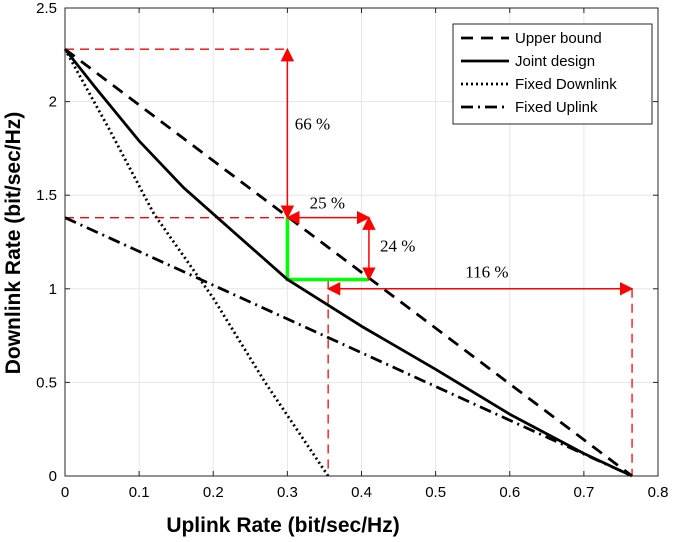 The width and height of the screenshot is (676, 542). I want to click on x-tick-label: 0.3, so click(287, 492).